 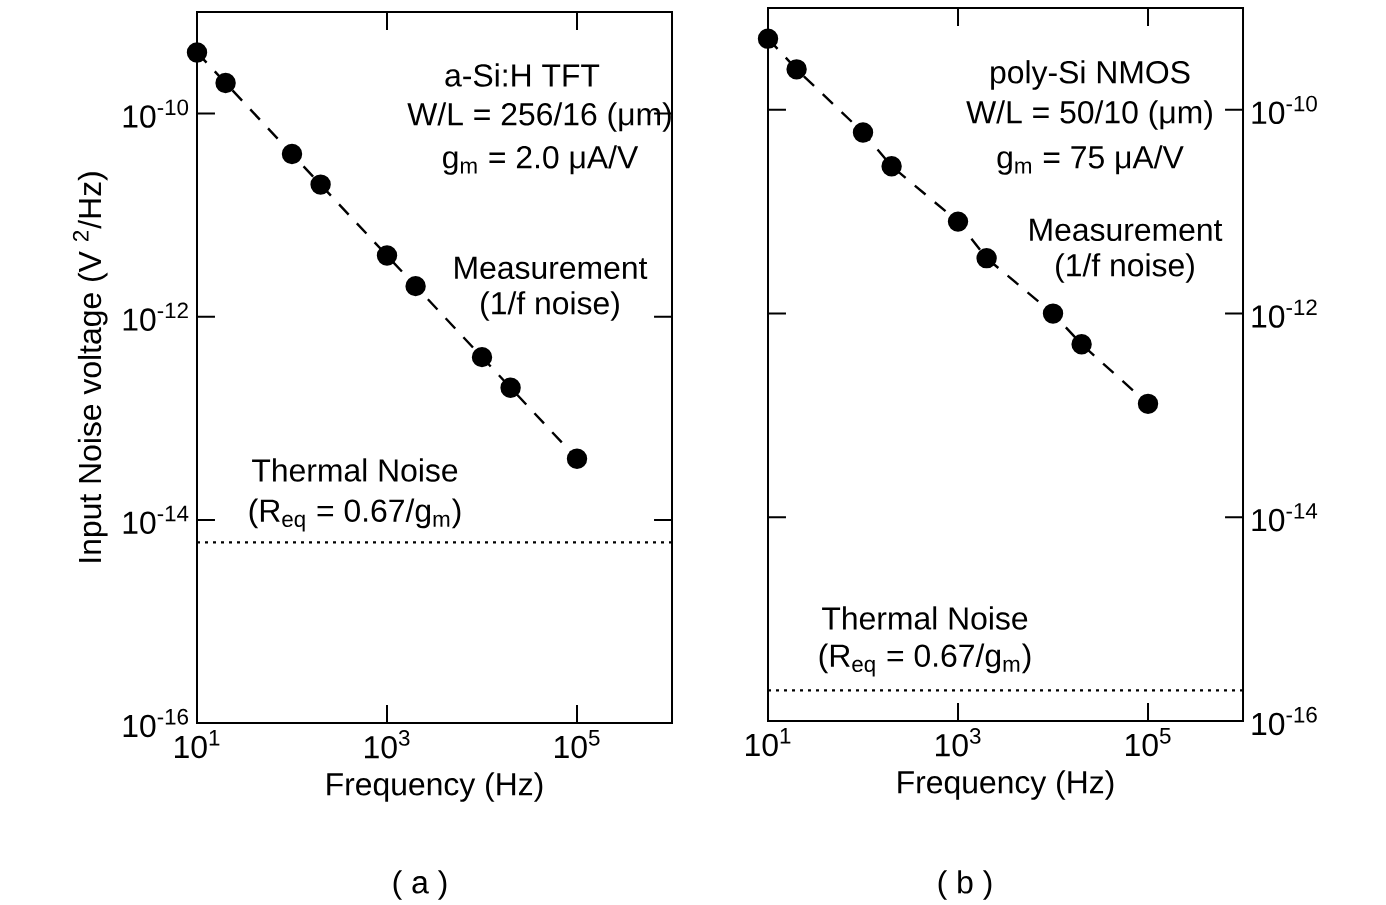 I want to click on y-axis-title: Input Noise voltage (V $^{2}$/Hz), so click(x=90, y=367).